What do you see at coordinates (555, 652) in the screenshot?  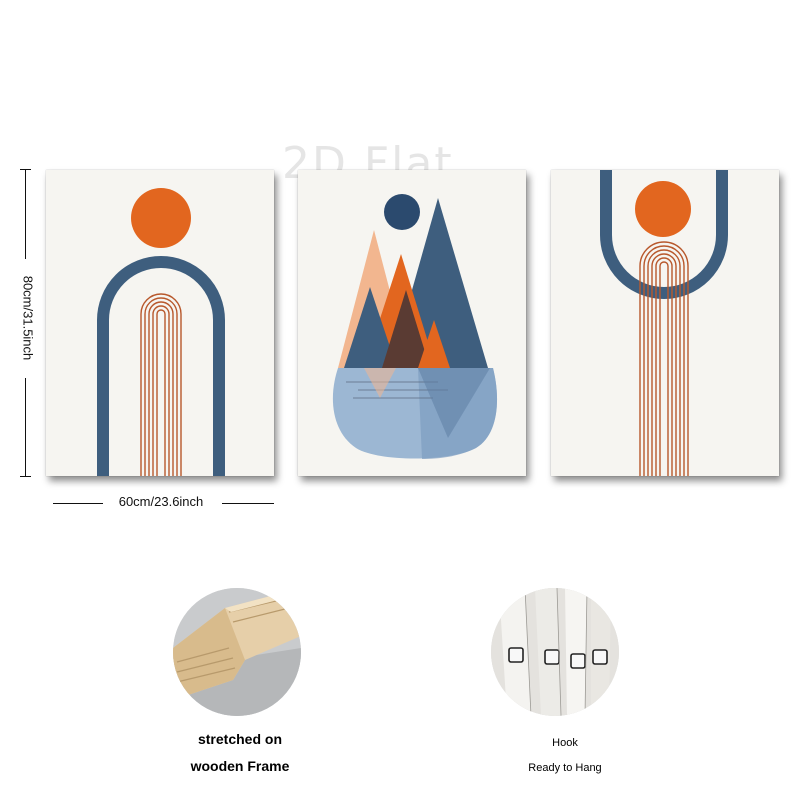 I see `hook-photo` at bounding box center [555, 652].